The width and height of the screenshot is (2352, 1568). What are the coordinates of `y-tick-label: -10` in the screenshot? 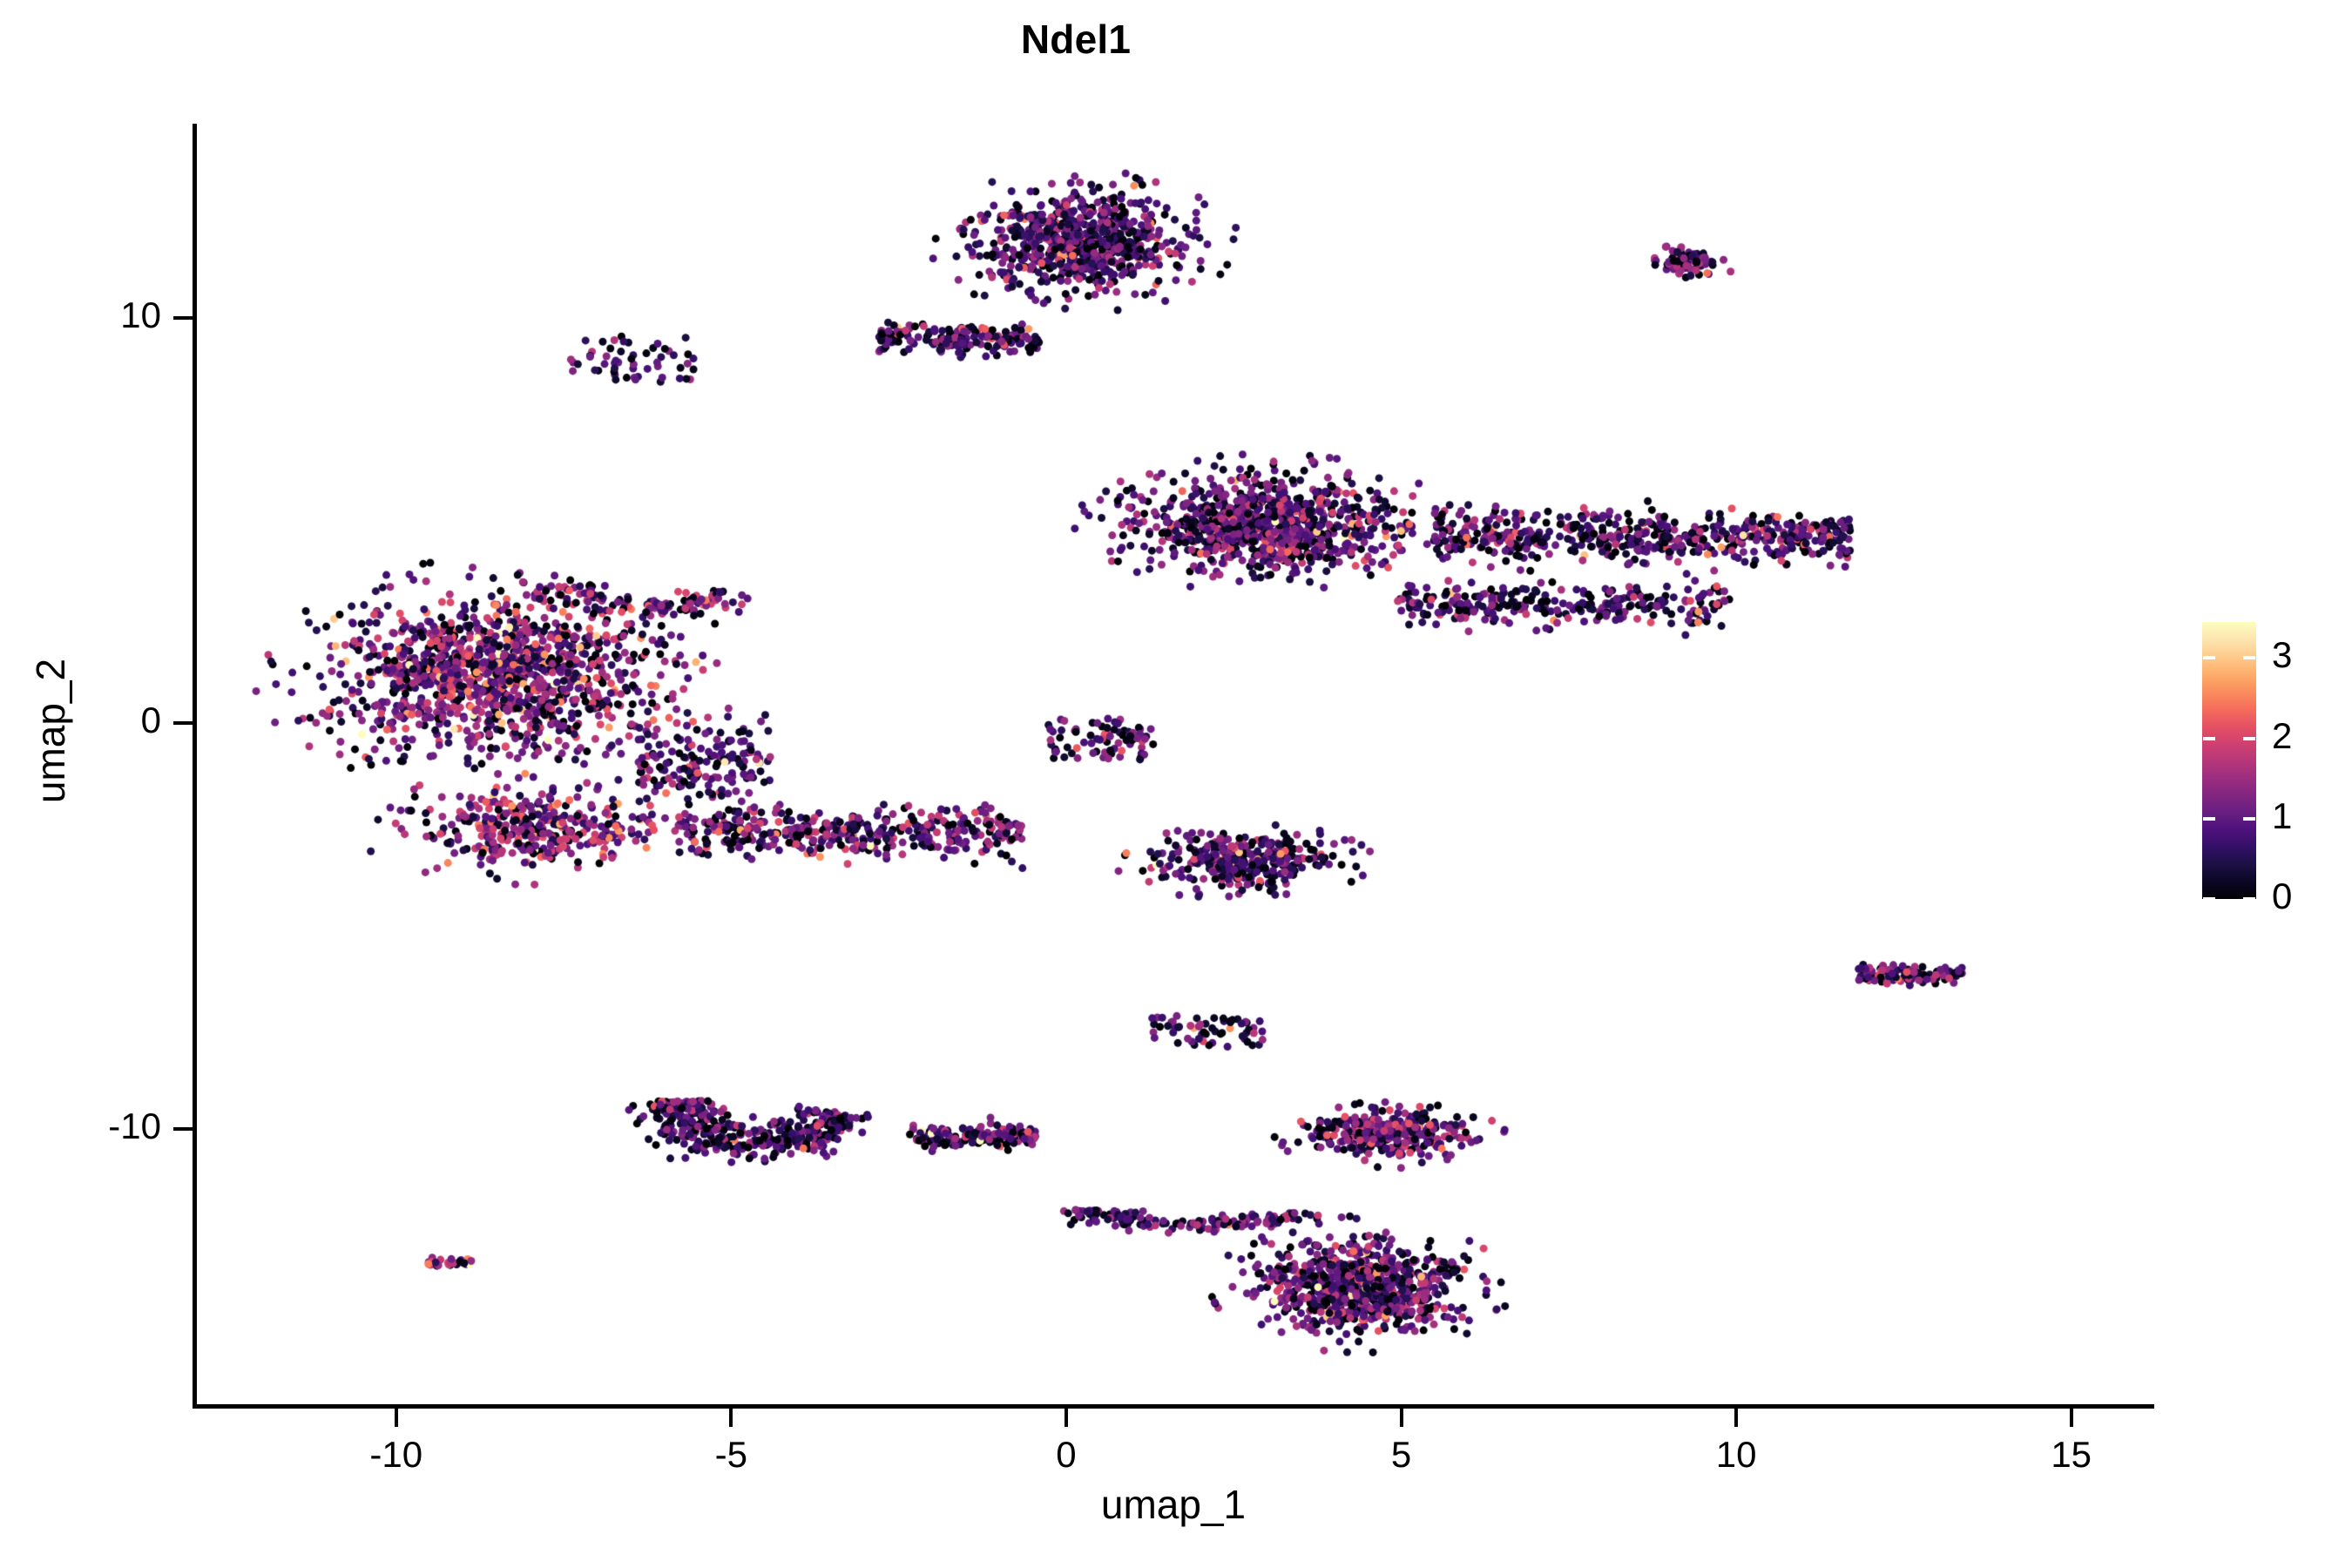 It's located at (134, 1125).